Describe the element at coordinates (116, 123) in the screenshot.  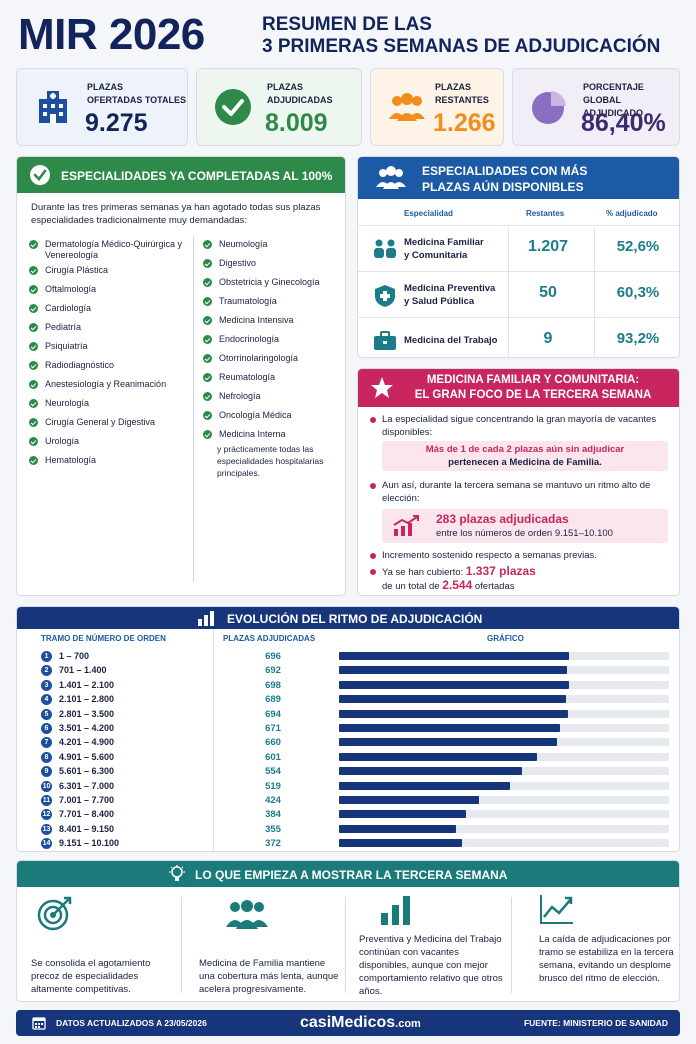
I see `stat-value: 9.275` at that location.